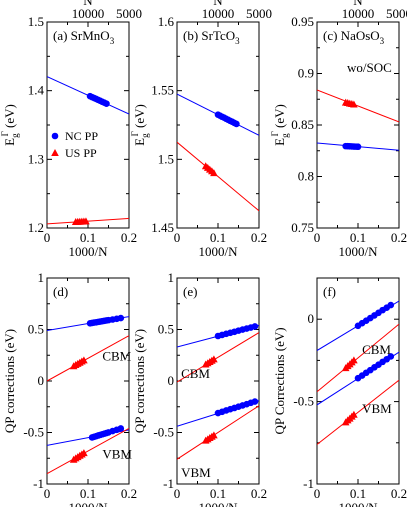  What do you see at coordinates (9, 381) in the screenshot?
I see `y-axis-label: QP corrections (eV)` at bounding box center [9, 381].